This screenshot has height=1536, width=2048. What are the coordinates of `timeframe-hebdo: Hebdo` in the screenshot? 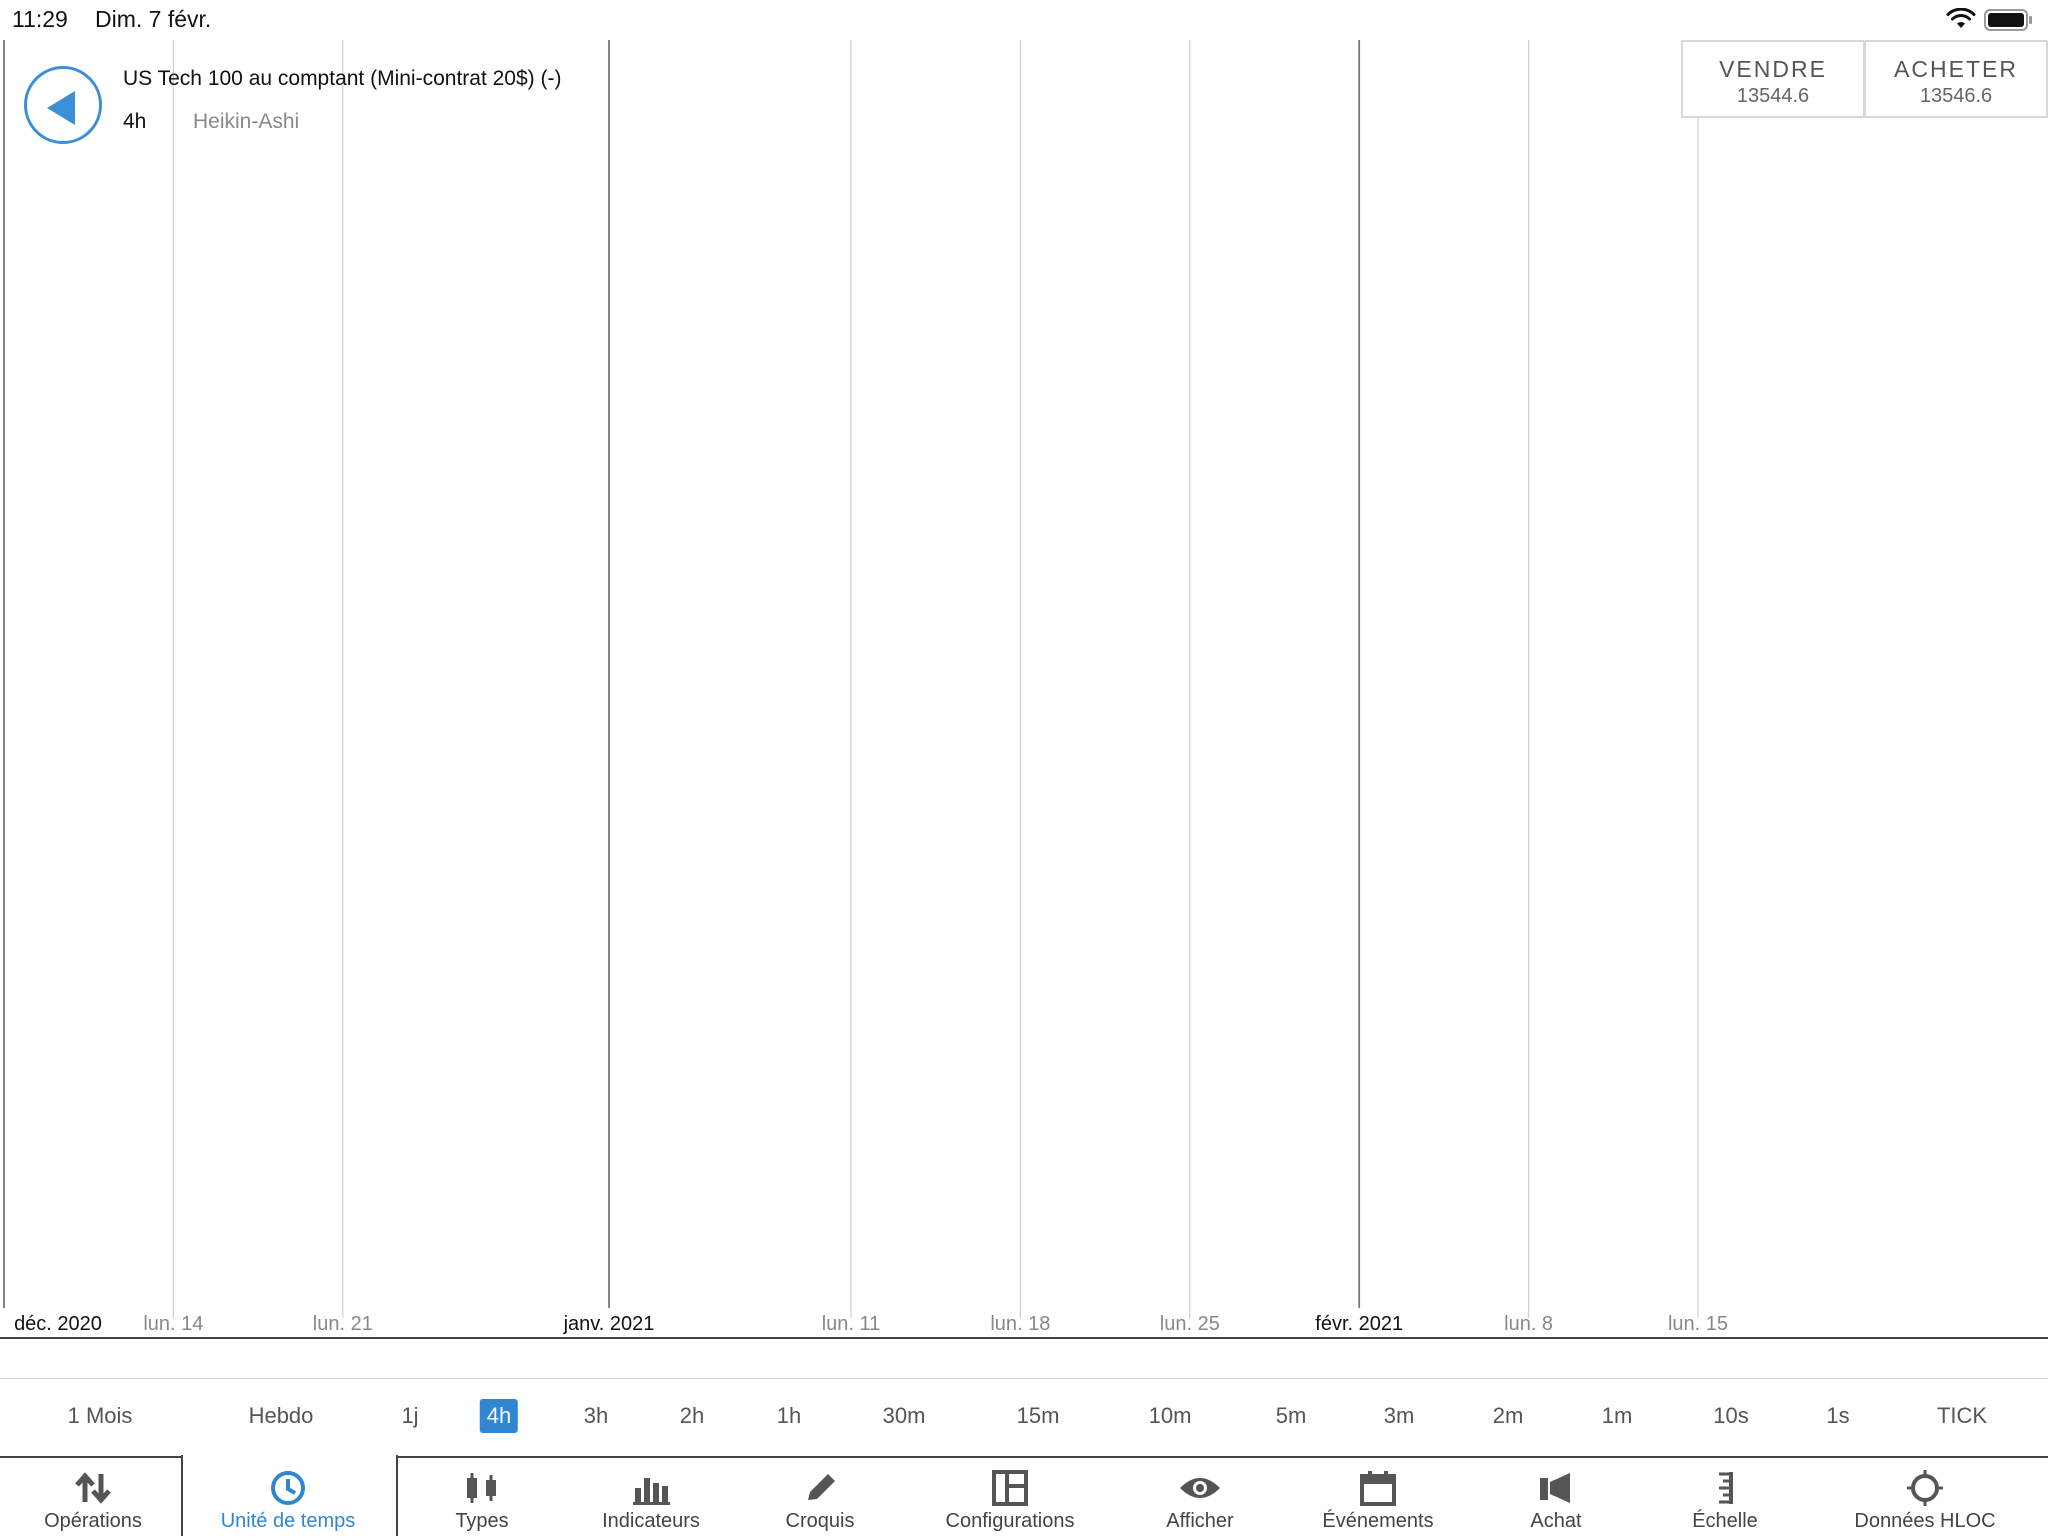 It's located at (281, 1415).